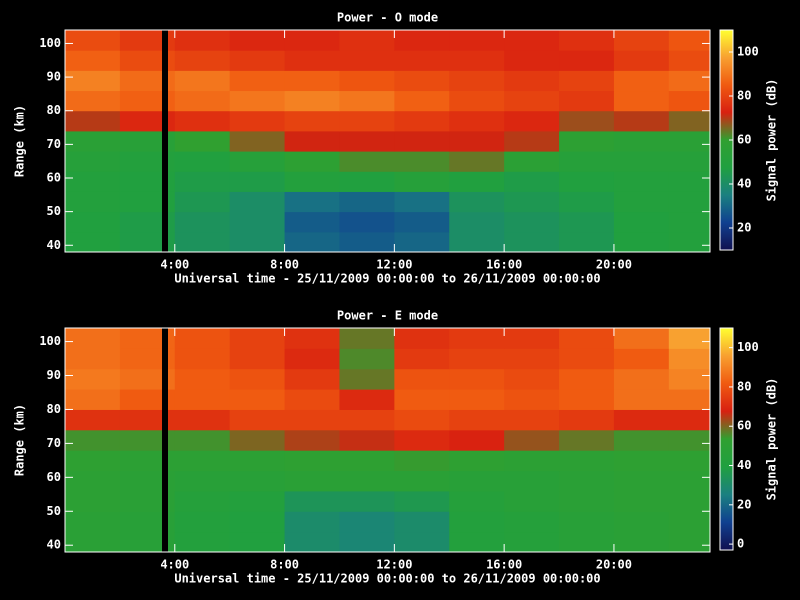 This screenshot has width=800, height=600. Describe the element at coordinates (394, 265) in the screenshot. I see `x-tick-label: 12:00` at that location.